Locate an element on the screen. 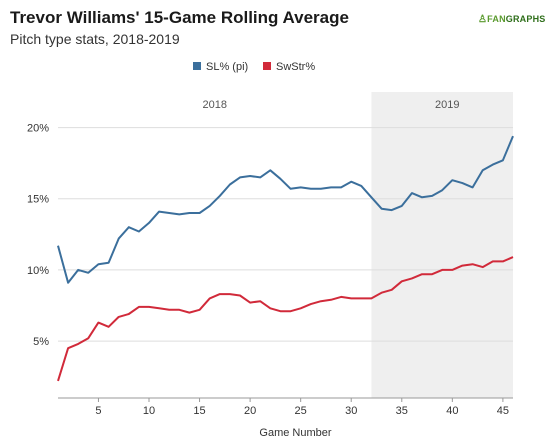 This screenshot has width=550, height=447. legend-swatch-sl-pct is located at coordinates (197, 66).